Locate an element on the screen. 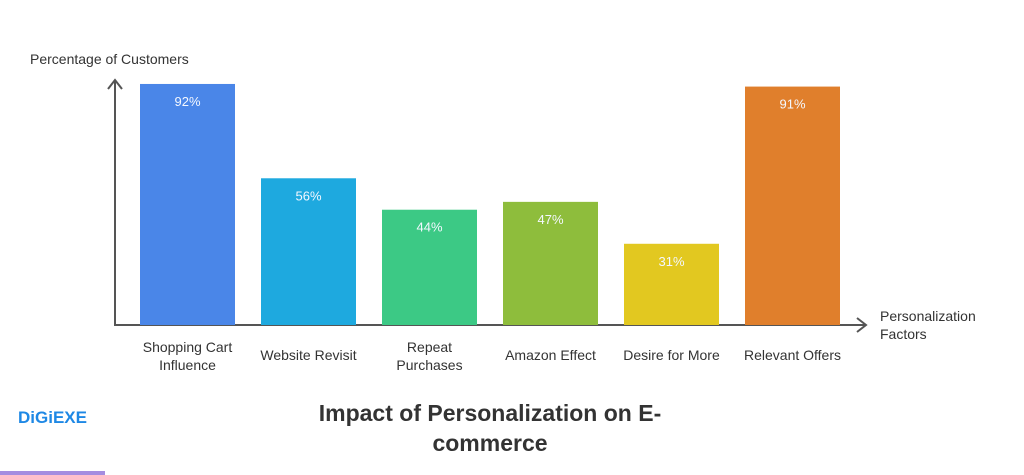  data-label: 92% is located at coordinates (187, 101).